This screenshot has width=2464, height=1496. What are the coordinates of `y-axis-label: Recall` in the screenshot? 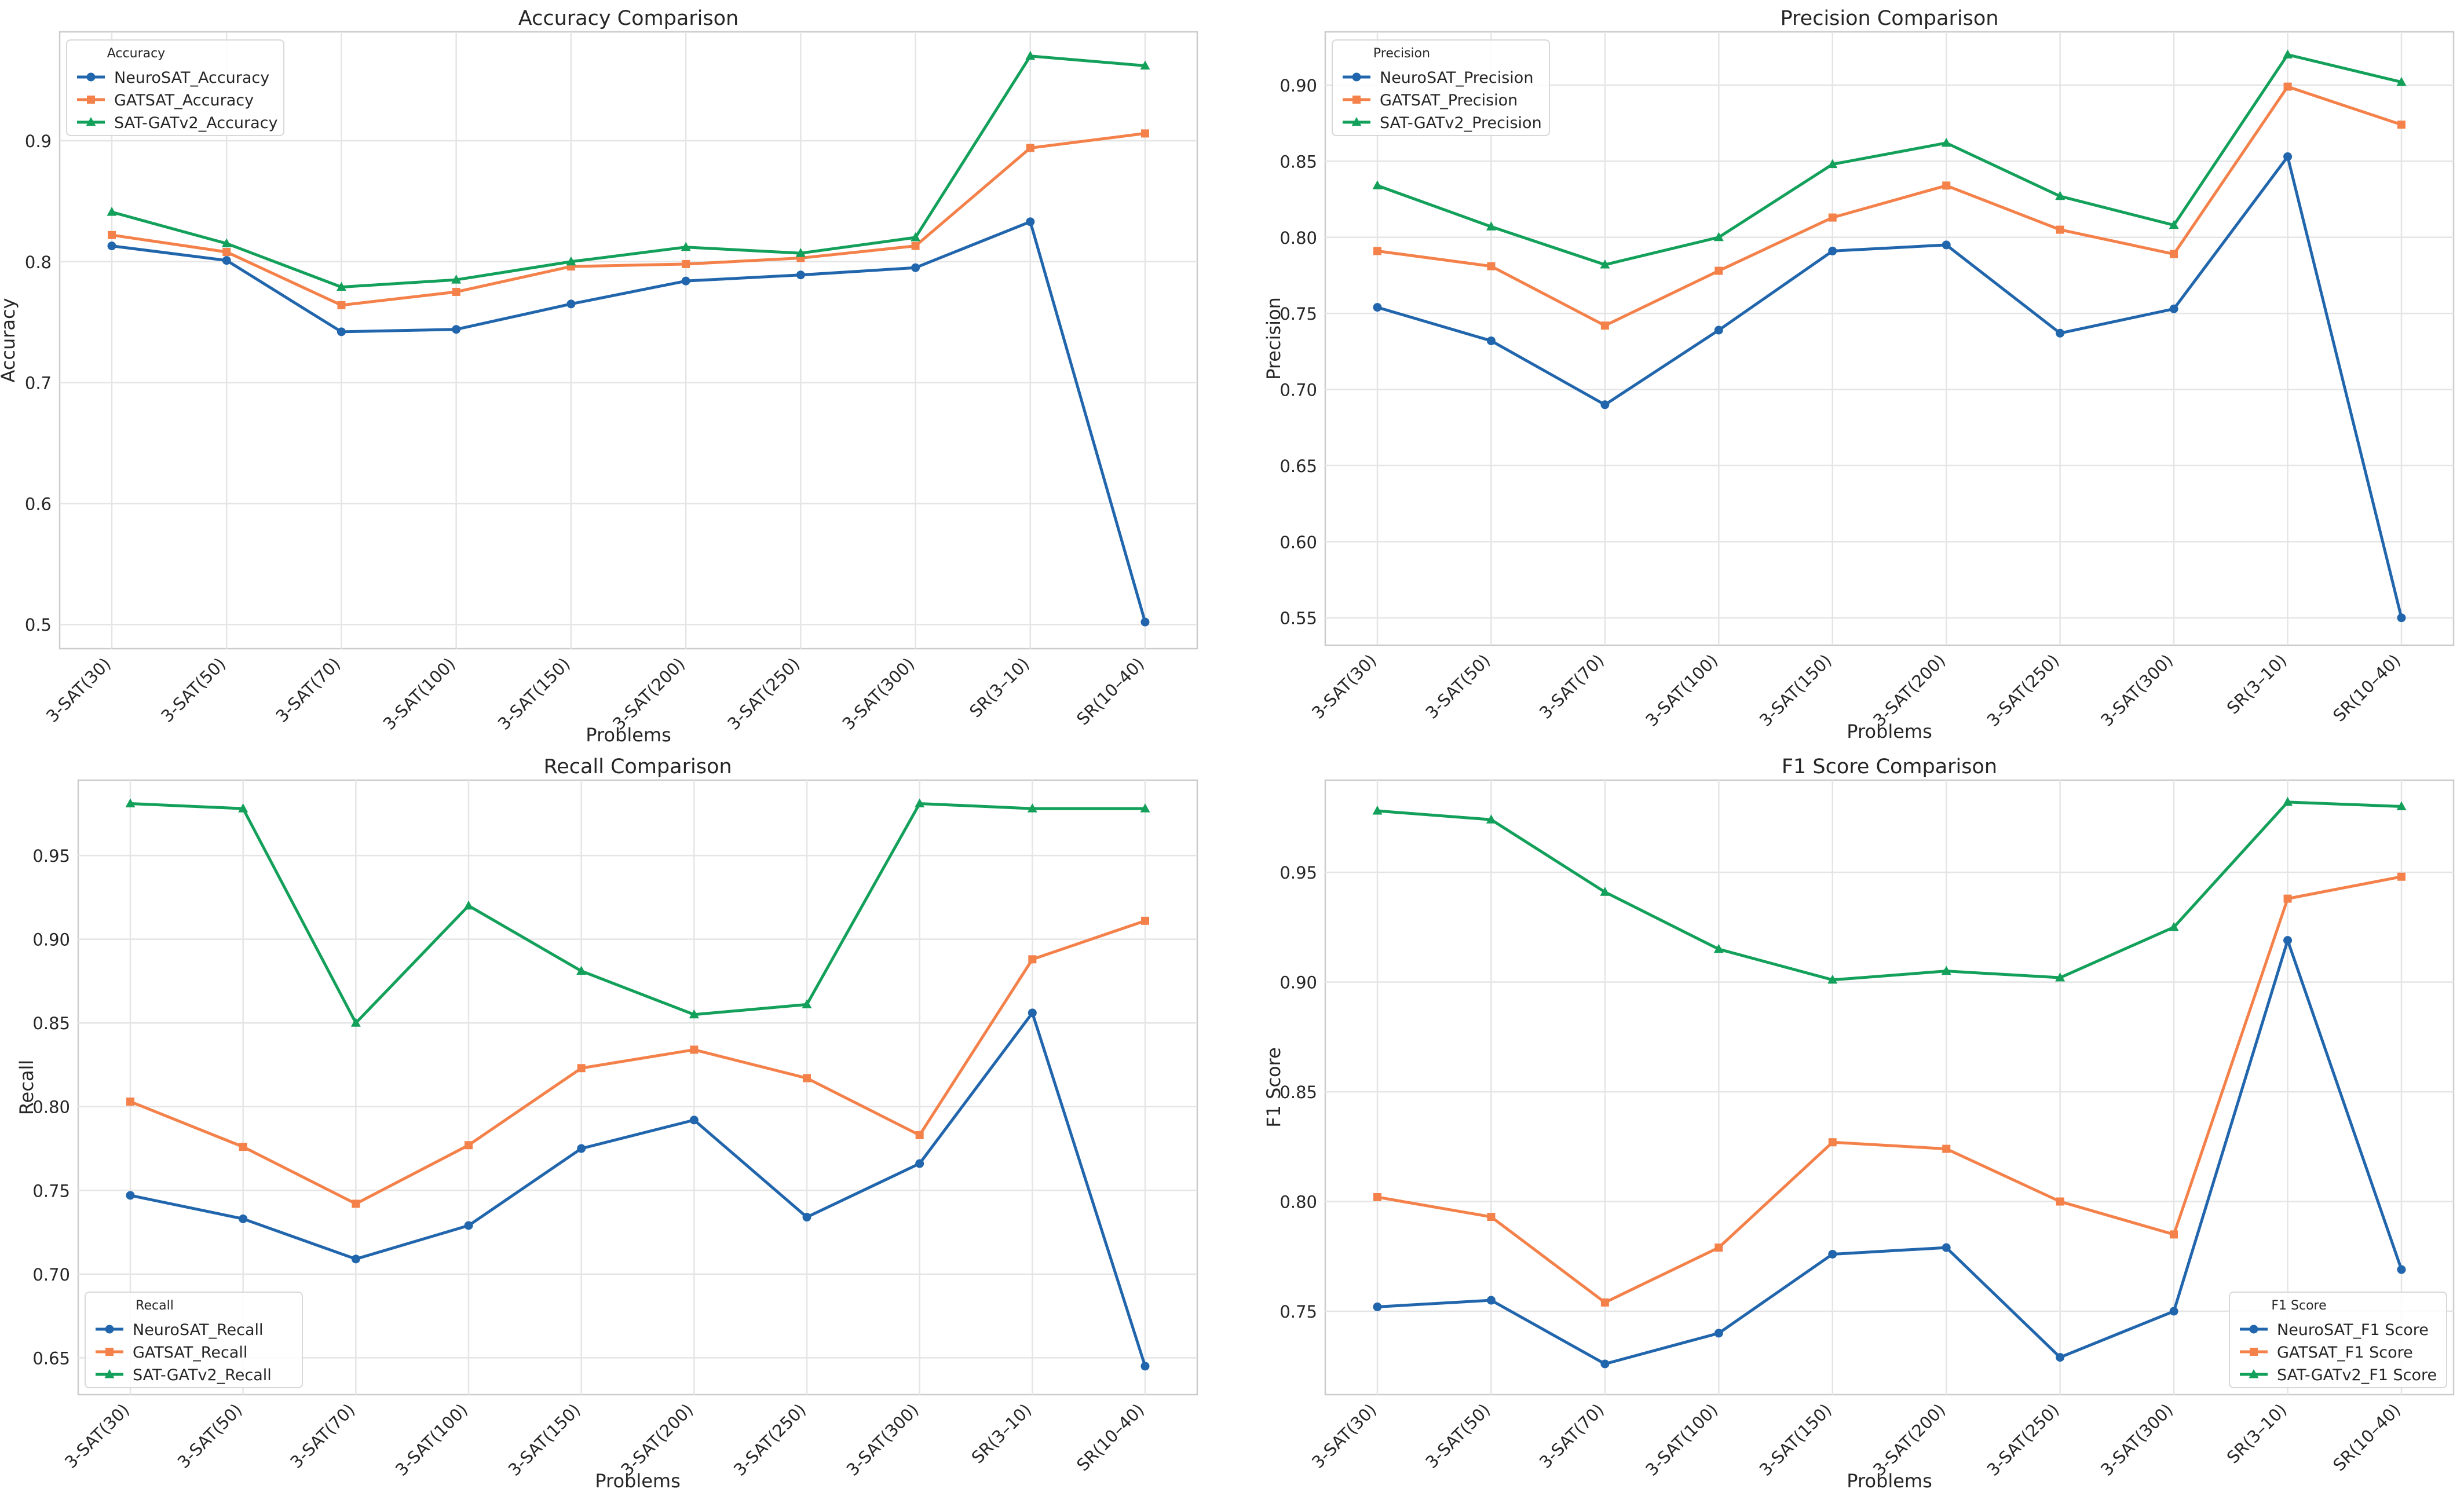 It's located at (27, 1087).